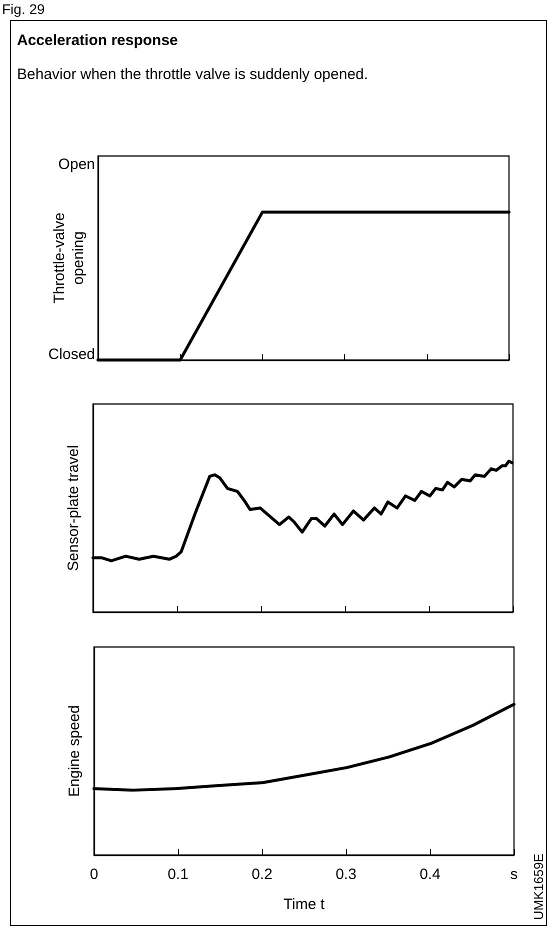 This screenshot has height=928, width=549. What do you see at coordinates (538, 886) in the screenshot?
I see `text: UMK1659E` at bounding box center [538, 886].